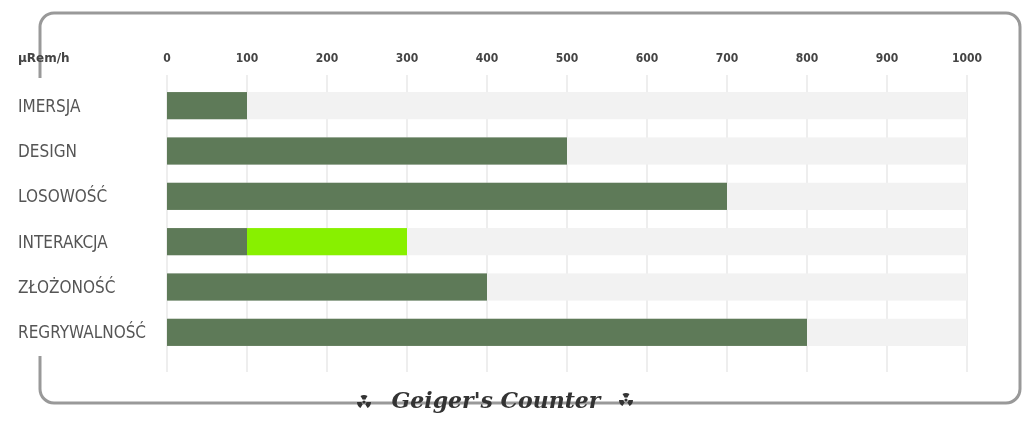  Describe the element at coordinates (167, 58) in the screenshot. I see `x-tick-label: 0` at that location.